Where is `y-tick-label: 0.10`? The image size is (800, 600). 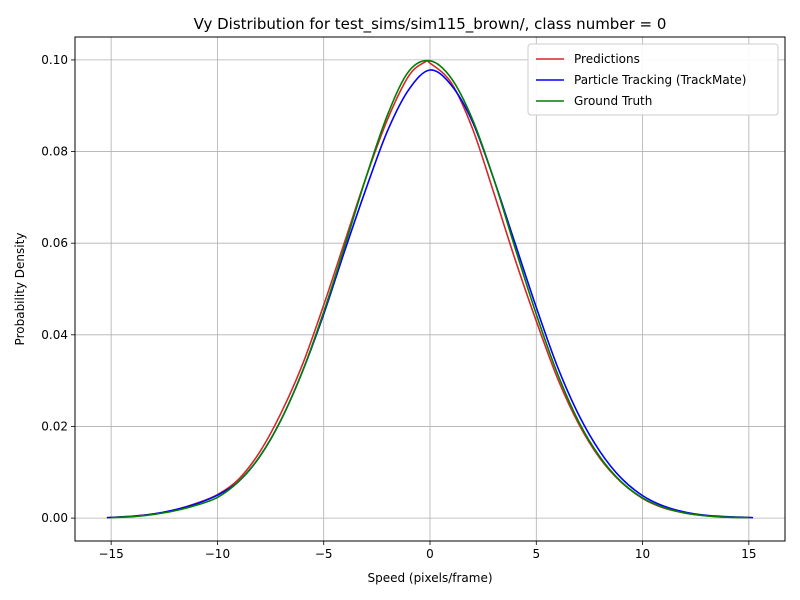 y-tick-label: 0.10 is located at coordinates (54, 60).